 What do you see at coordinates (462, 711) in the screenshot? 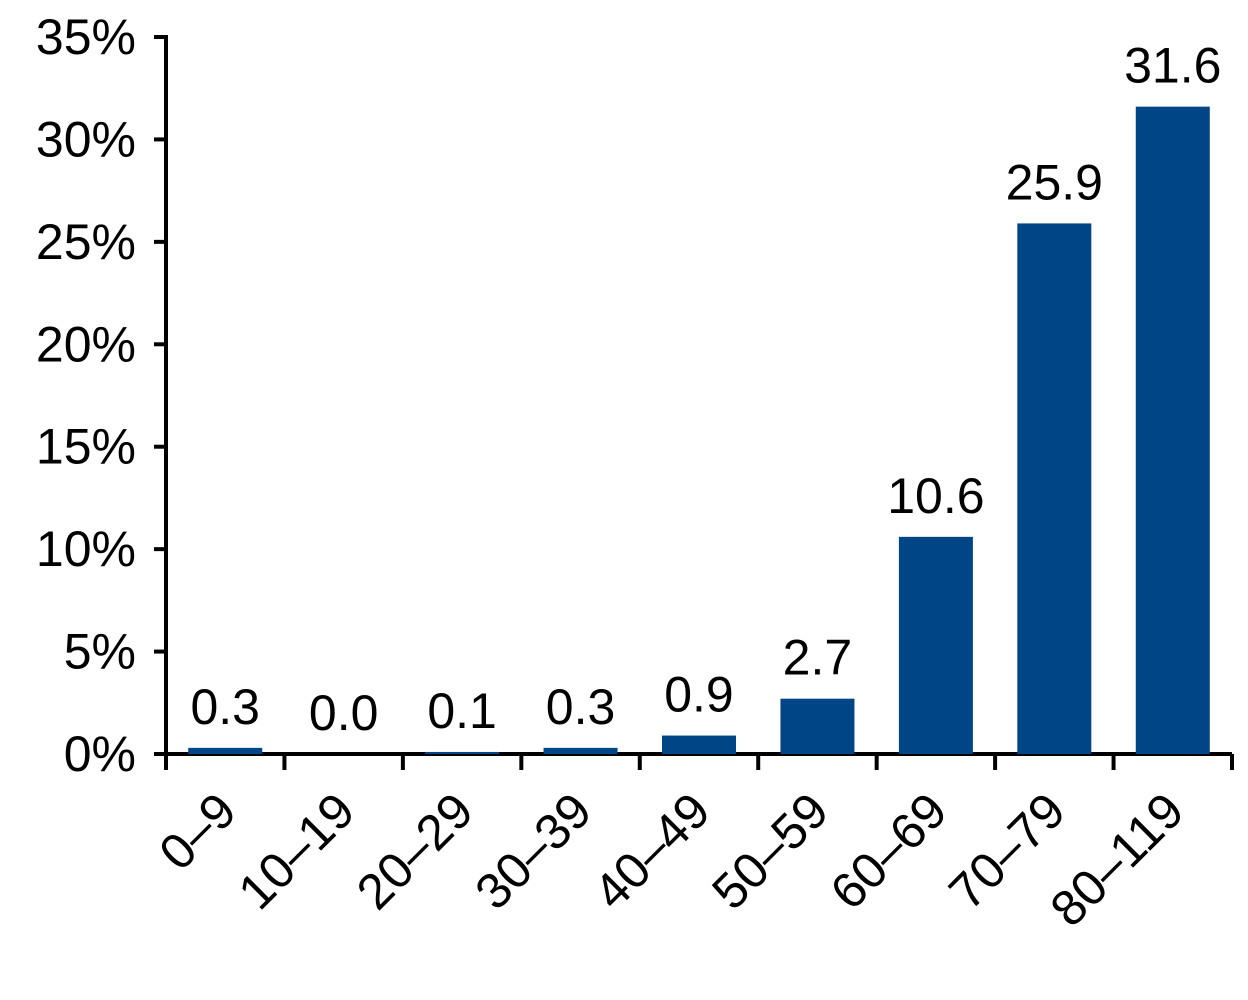
I see `bar-value-label: 0.1` at bounding box center [462, 711].